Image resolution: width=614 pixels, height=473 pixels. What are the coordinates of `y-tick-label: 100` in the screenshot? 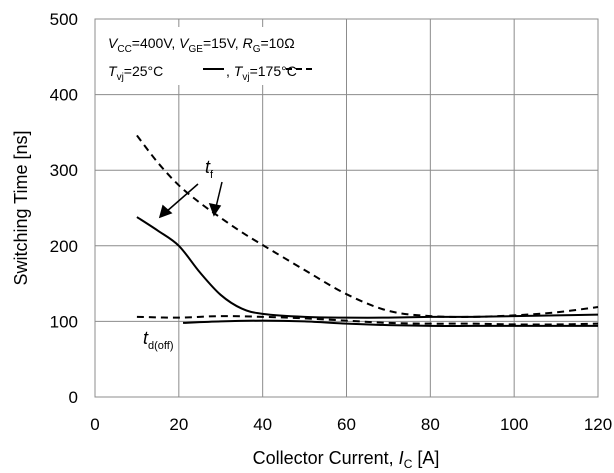 It's located at (64, 321).